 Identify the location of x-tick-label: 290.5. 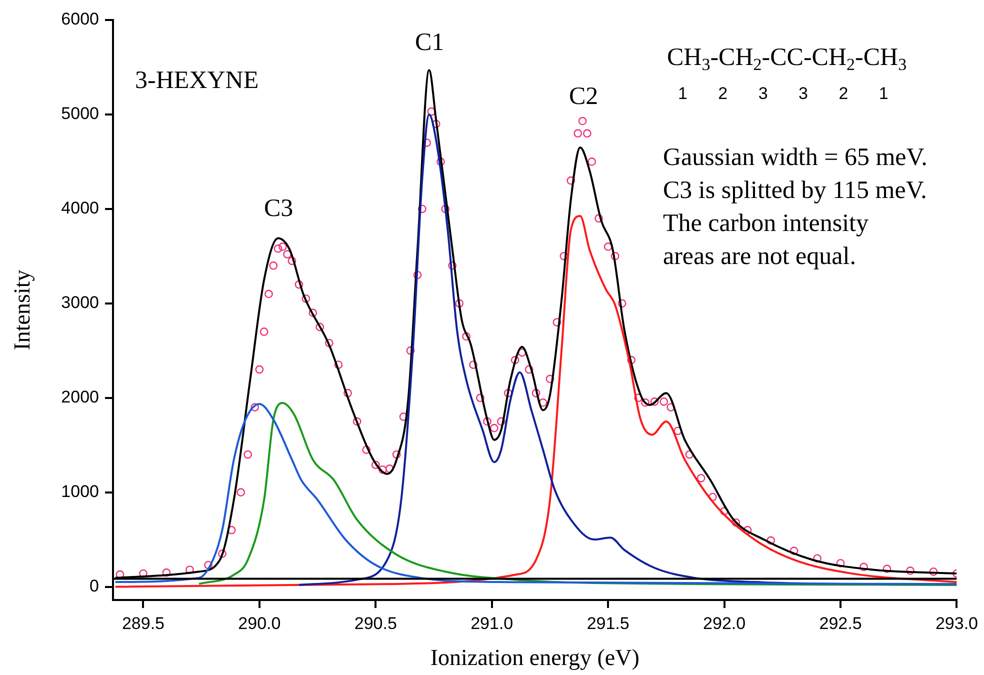
(375, 623).